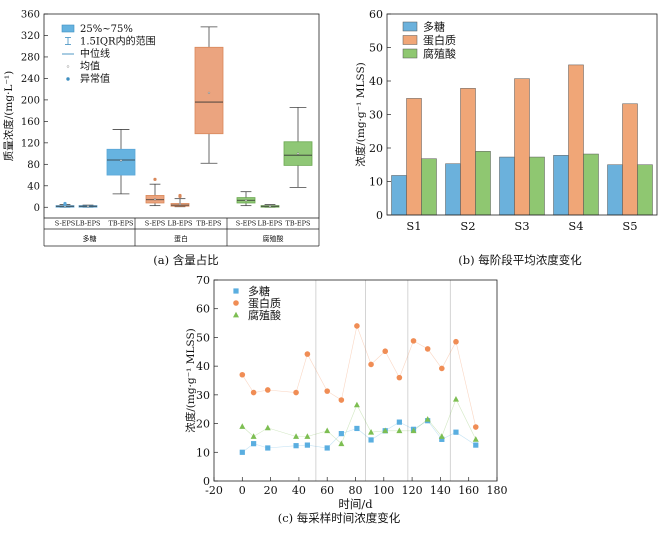  What do you see at coordinates (121, 162) in the screenshot?
I see `iqr-box` at bounding box center [121, 162].